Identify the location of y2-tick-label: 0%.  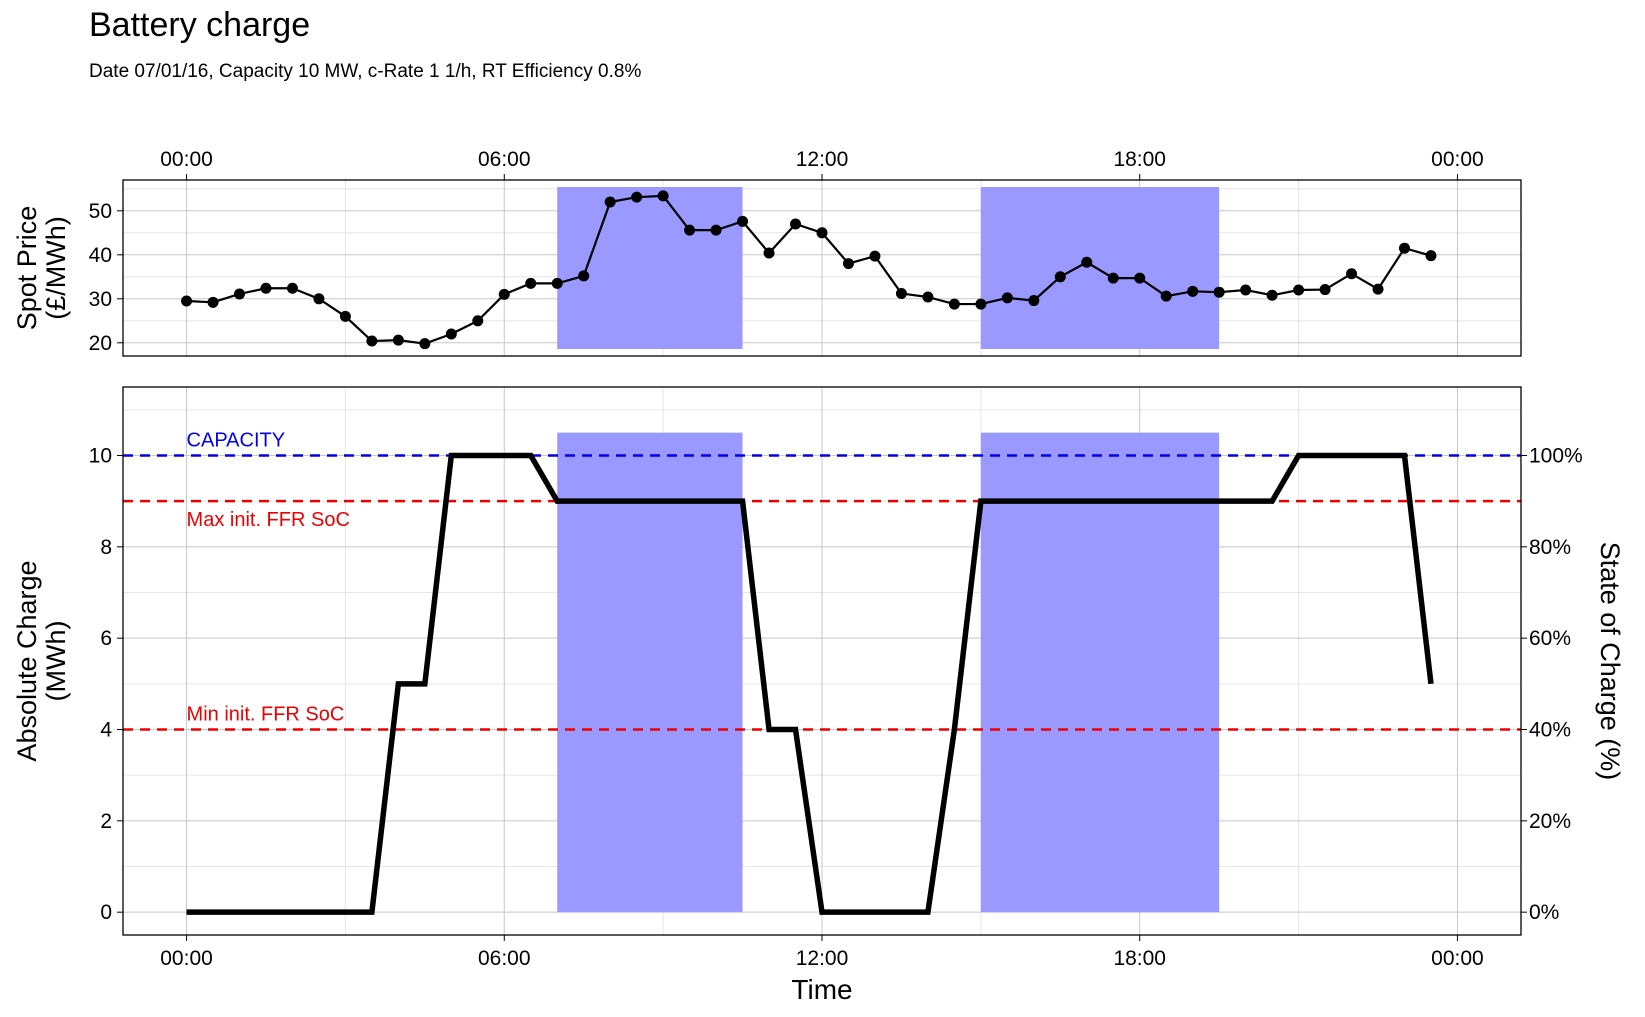
(1544, 912).